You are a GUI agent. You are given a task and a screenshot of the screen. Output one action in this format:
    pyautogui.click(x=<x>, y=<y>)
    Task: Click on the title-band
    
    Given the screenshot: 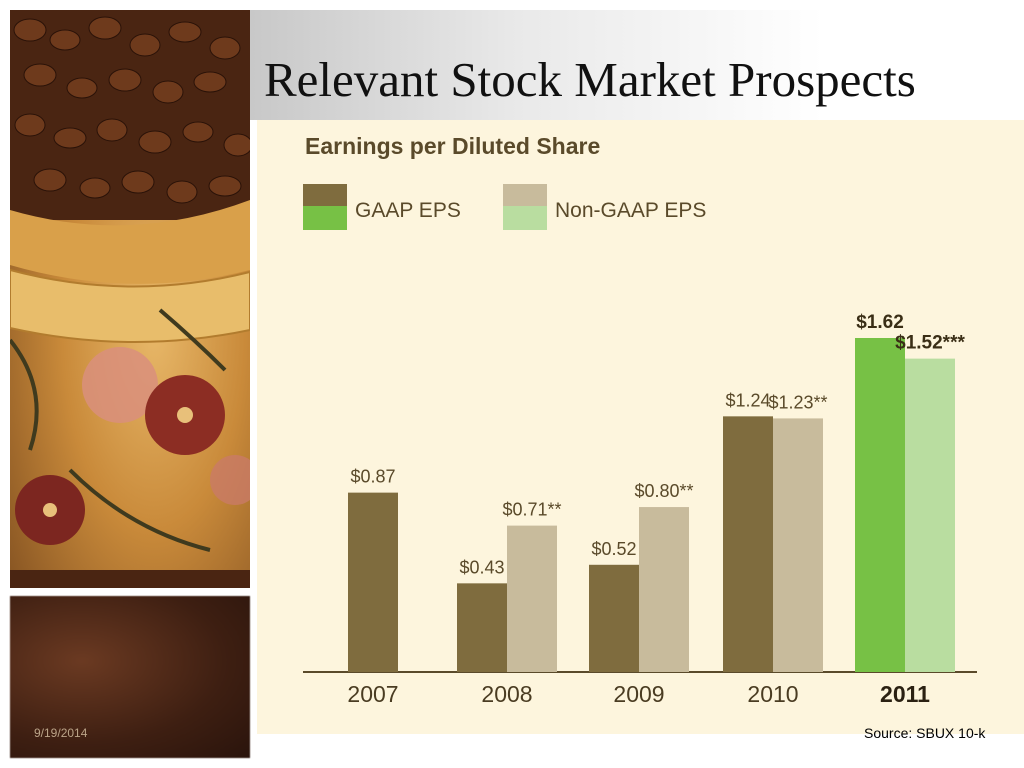 What is the action you would take?
    pyautogui.click(x=632, y=65)
    